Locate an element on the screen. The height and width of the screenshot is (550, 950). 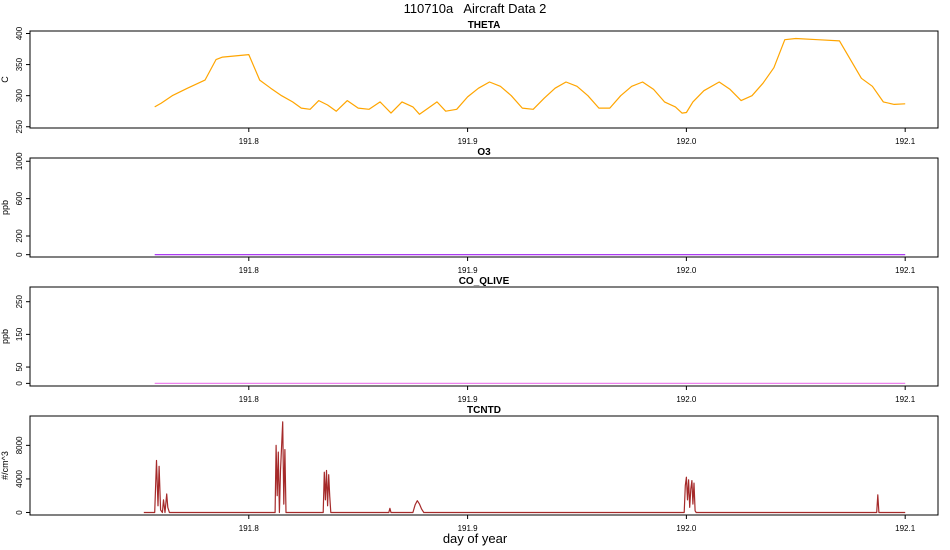
panel-0-y-label: C is located at coordinates (5, 79).